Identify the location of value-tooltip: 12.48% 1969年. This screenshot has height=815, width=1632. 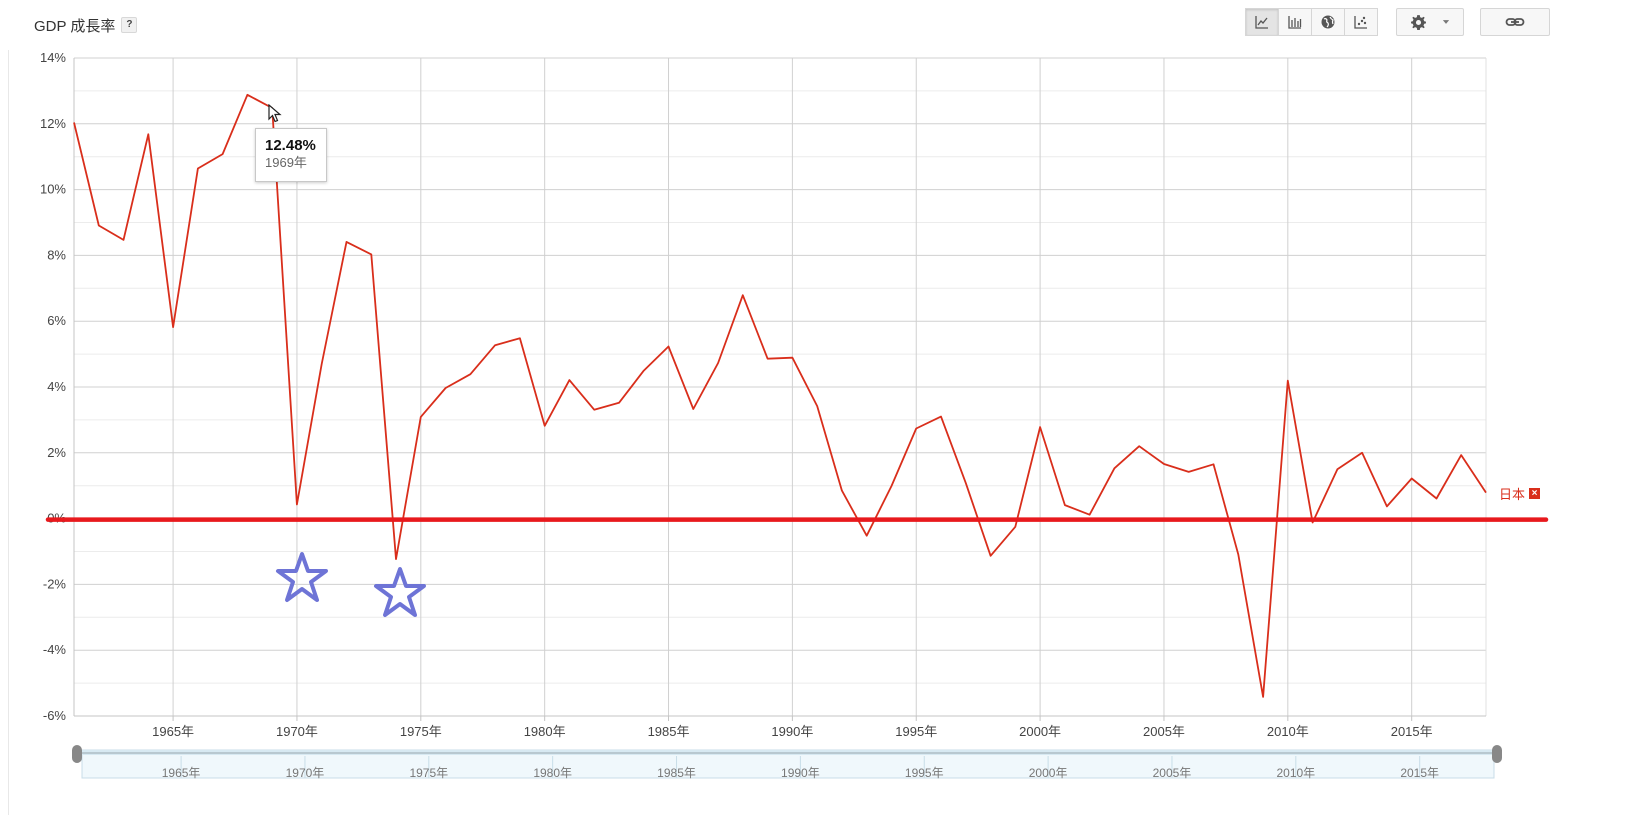
(291, 155).